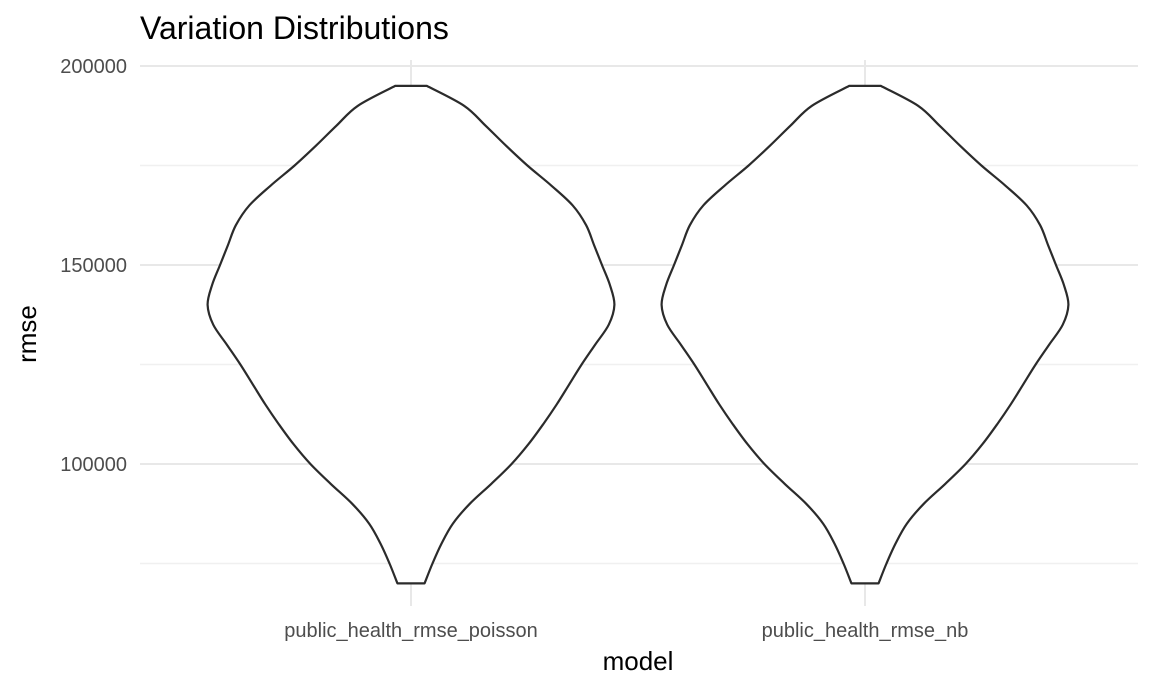  I want to click on y-tick-label-0: 100000, so click(93, 465).